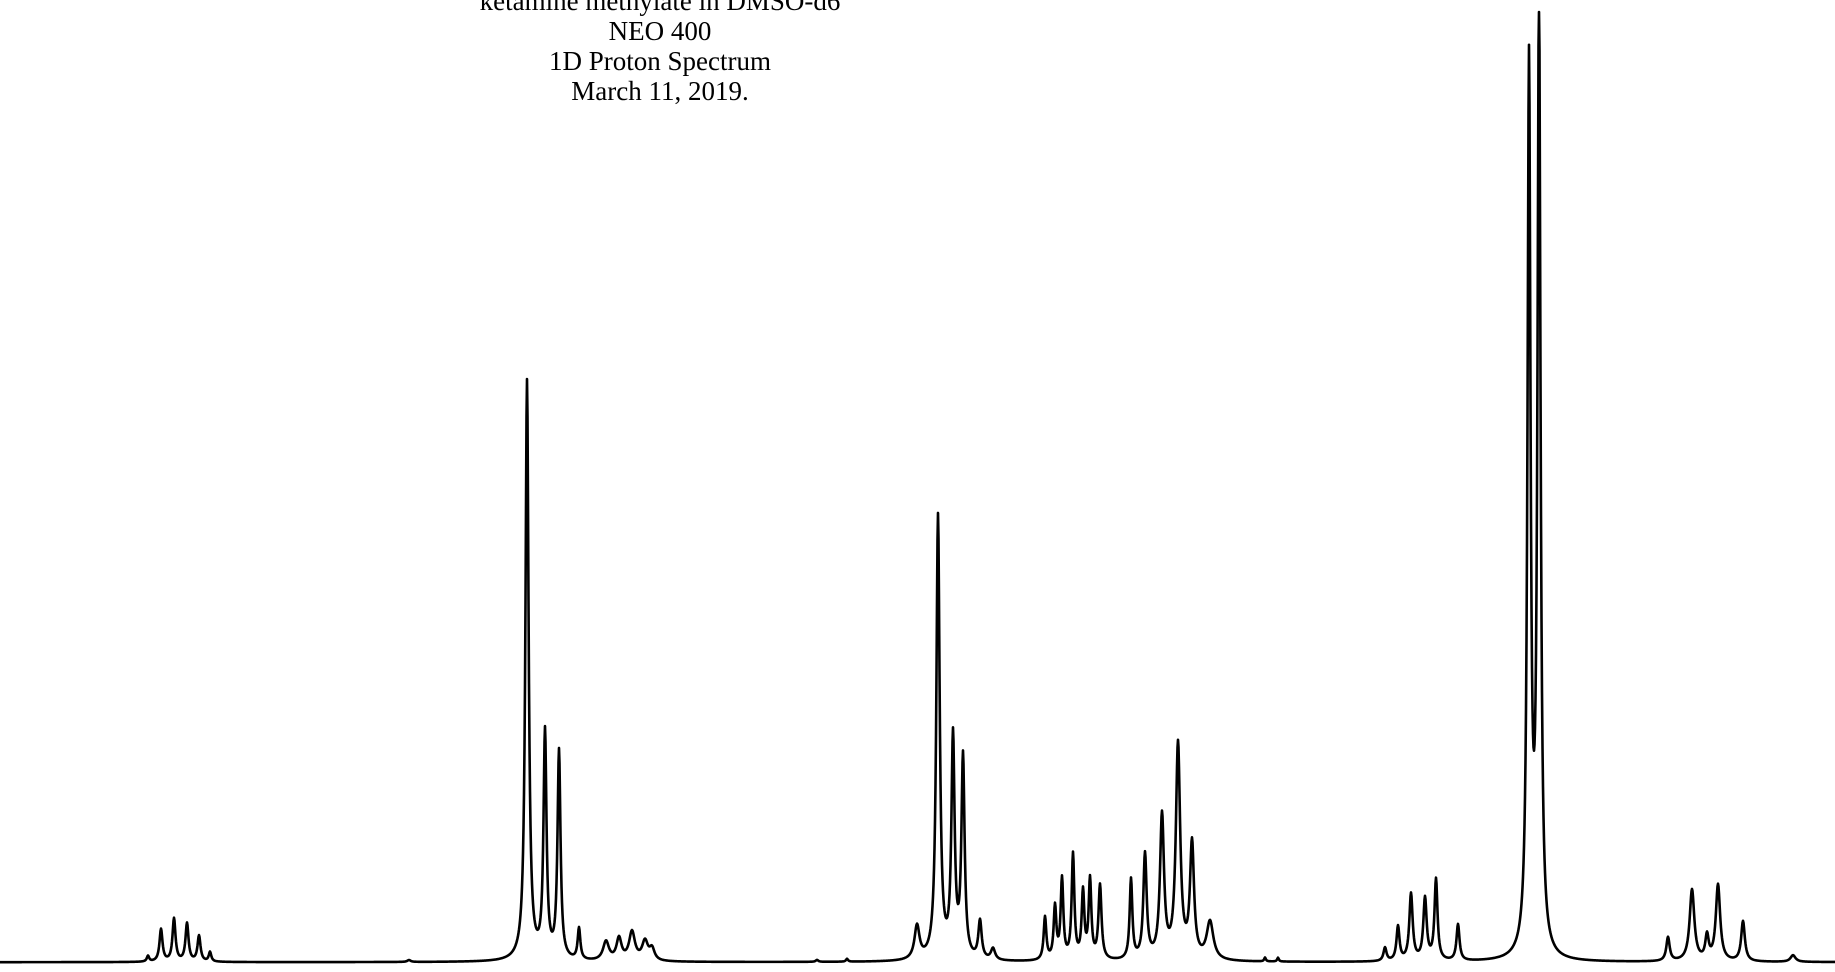 Image resolution: width=1835 pixels, height=972 pixels. What do you see at coordinates (660, 8) in the screenshot?
I see `title-line-sample: ketamine methylate in DMSO-d6` at bounding box center [660, 8].